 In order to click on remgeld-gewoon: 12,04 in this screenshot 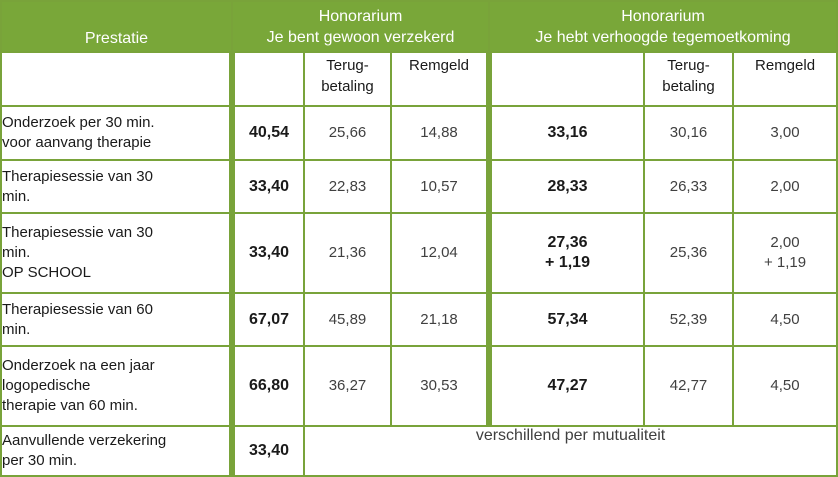, I will do `click(440, 253)`.